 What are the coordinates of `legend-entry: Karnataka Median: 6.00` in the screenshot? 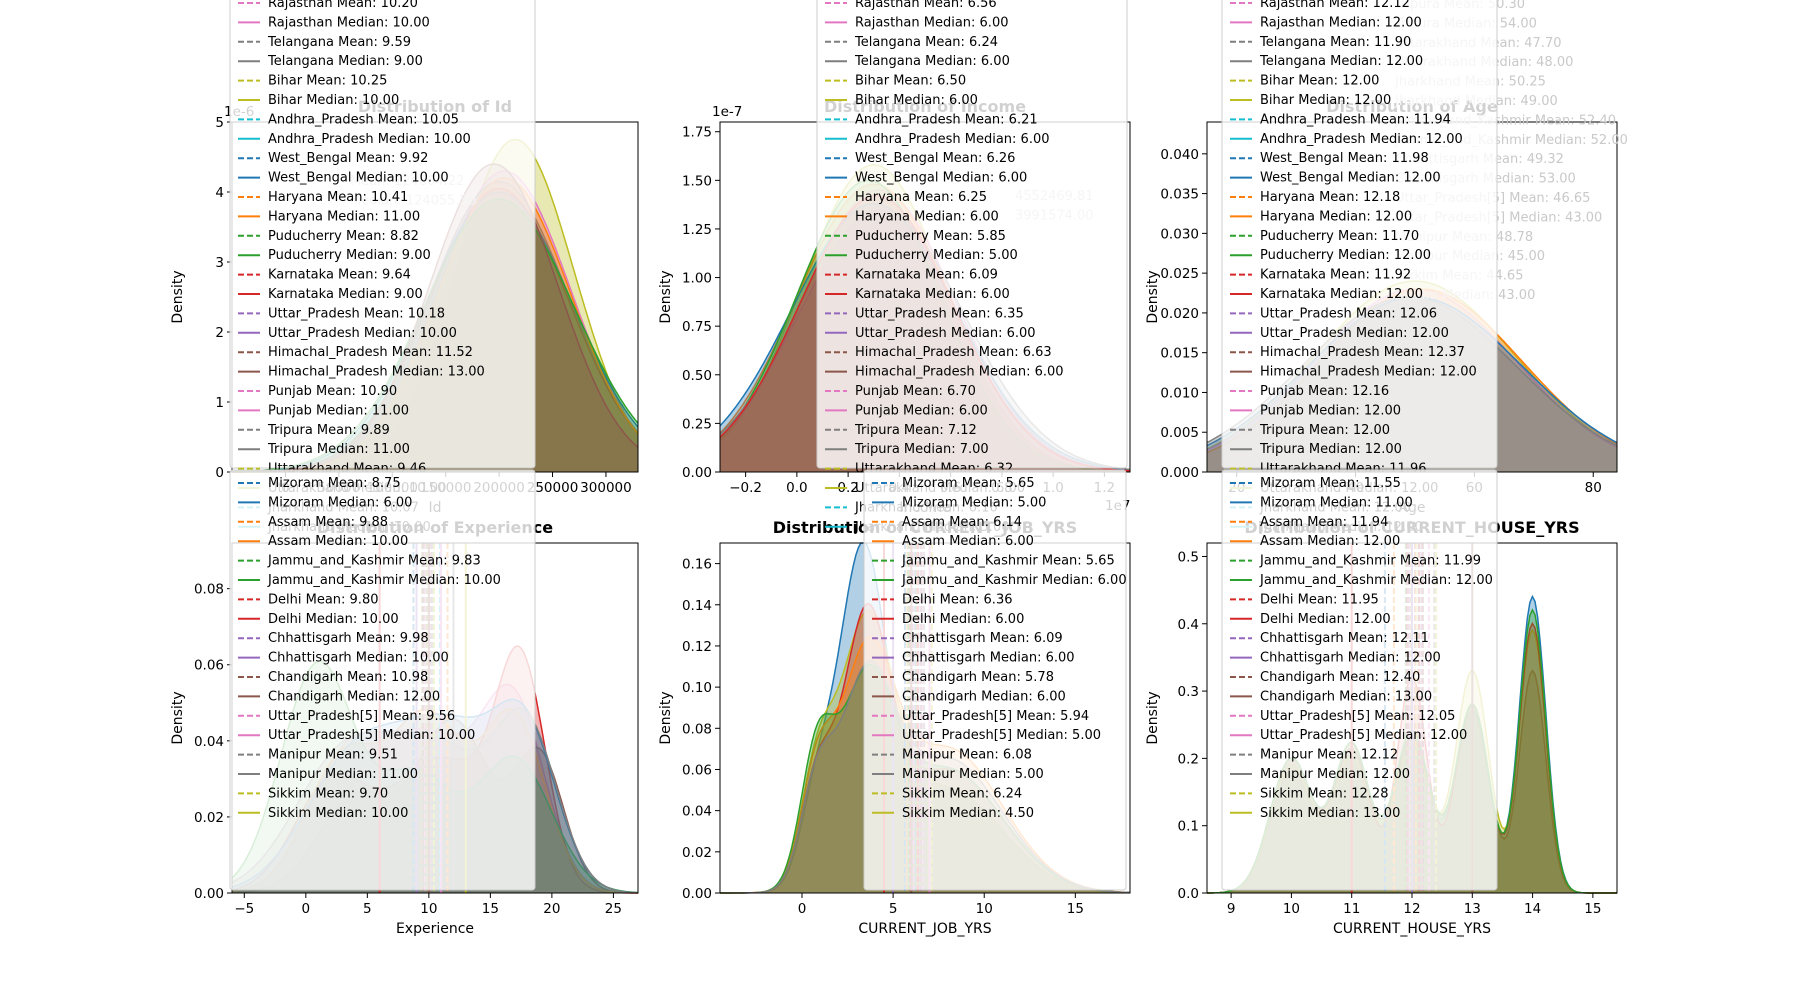 It's located at (932, 294).